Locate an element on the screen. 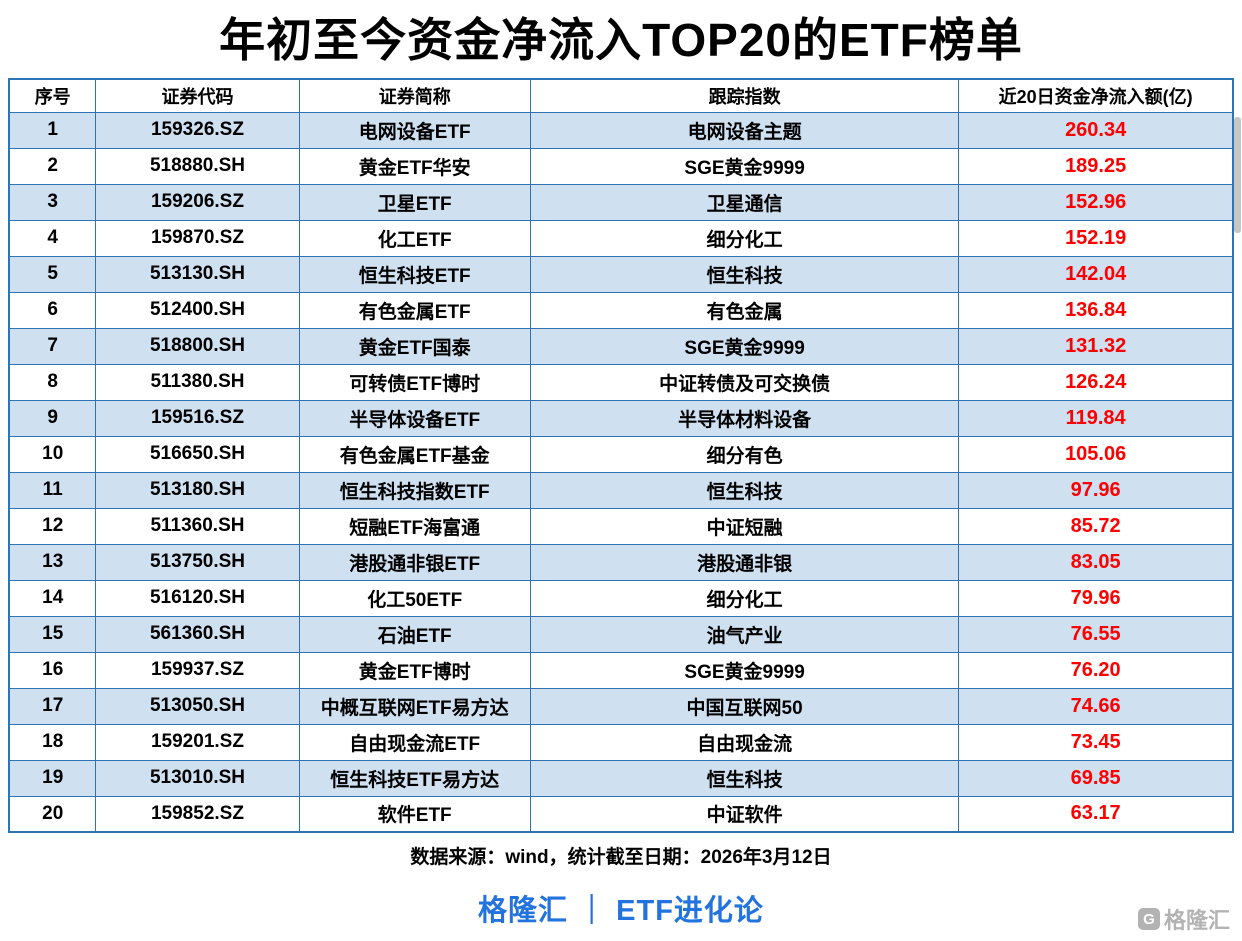 This screenshot has width=1242, height=941. table-row: 19 513010.SH 恒生科技ETF易方达 恒生科技 69.85 is located at coordinates (621, 778).